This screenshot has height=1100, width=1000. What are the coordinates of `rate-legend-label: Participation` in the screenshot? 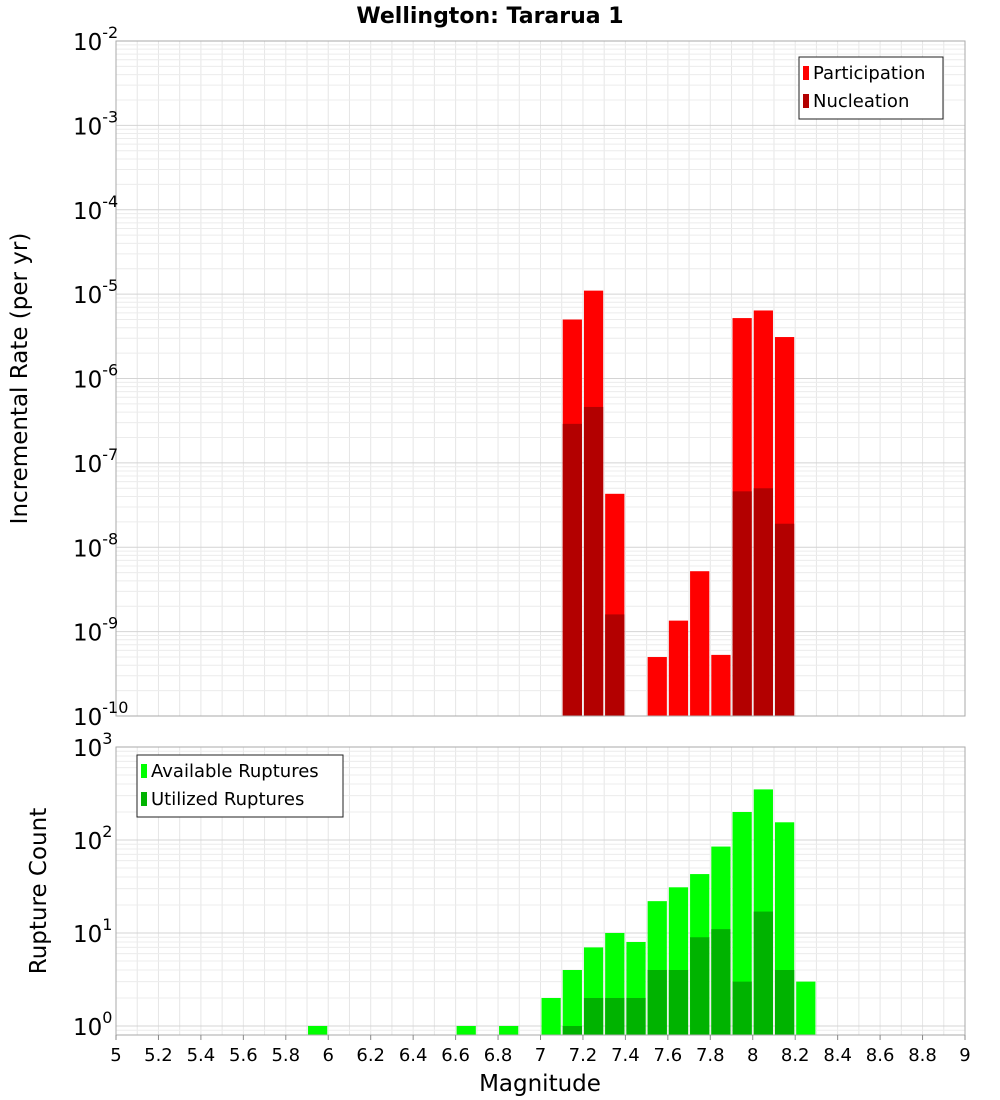 It's located at (869, 73).